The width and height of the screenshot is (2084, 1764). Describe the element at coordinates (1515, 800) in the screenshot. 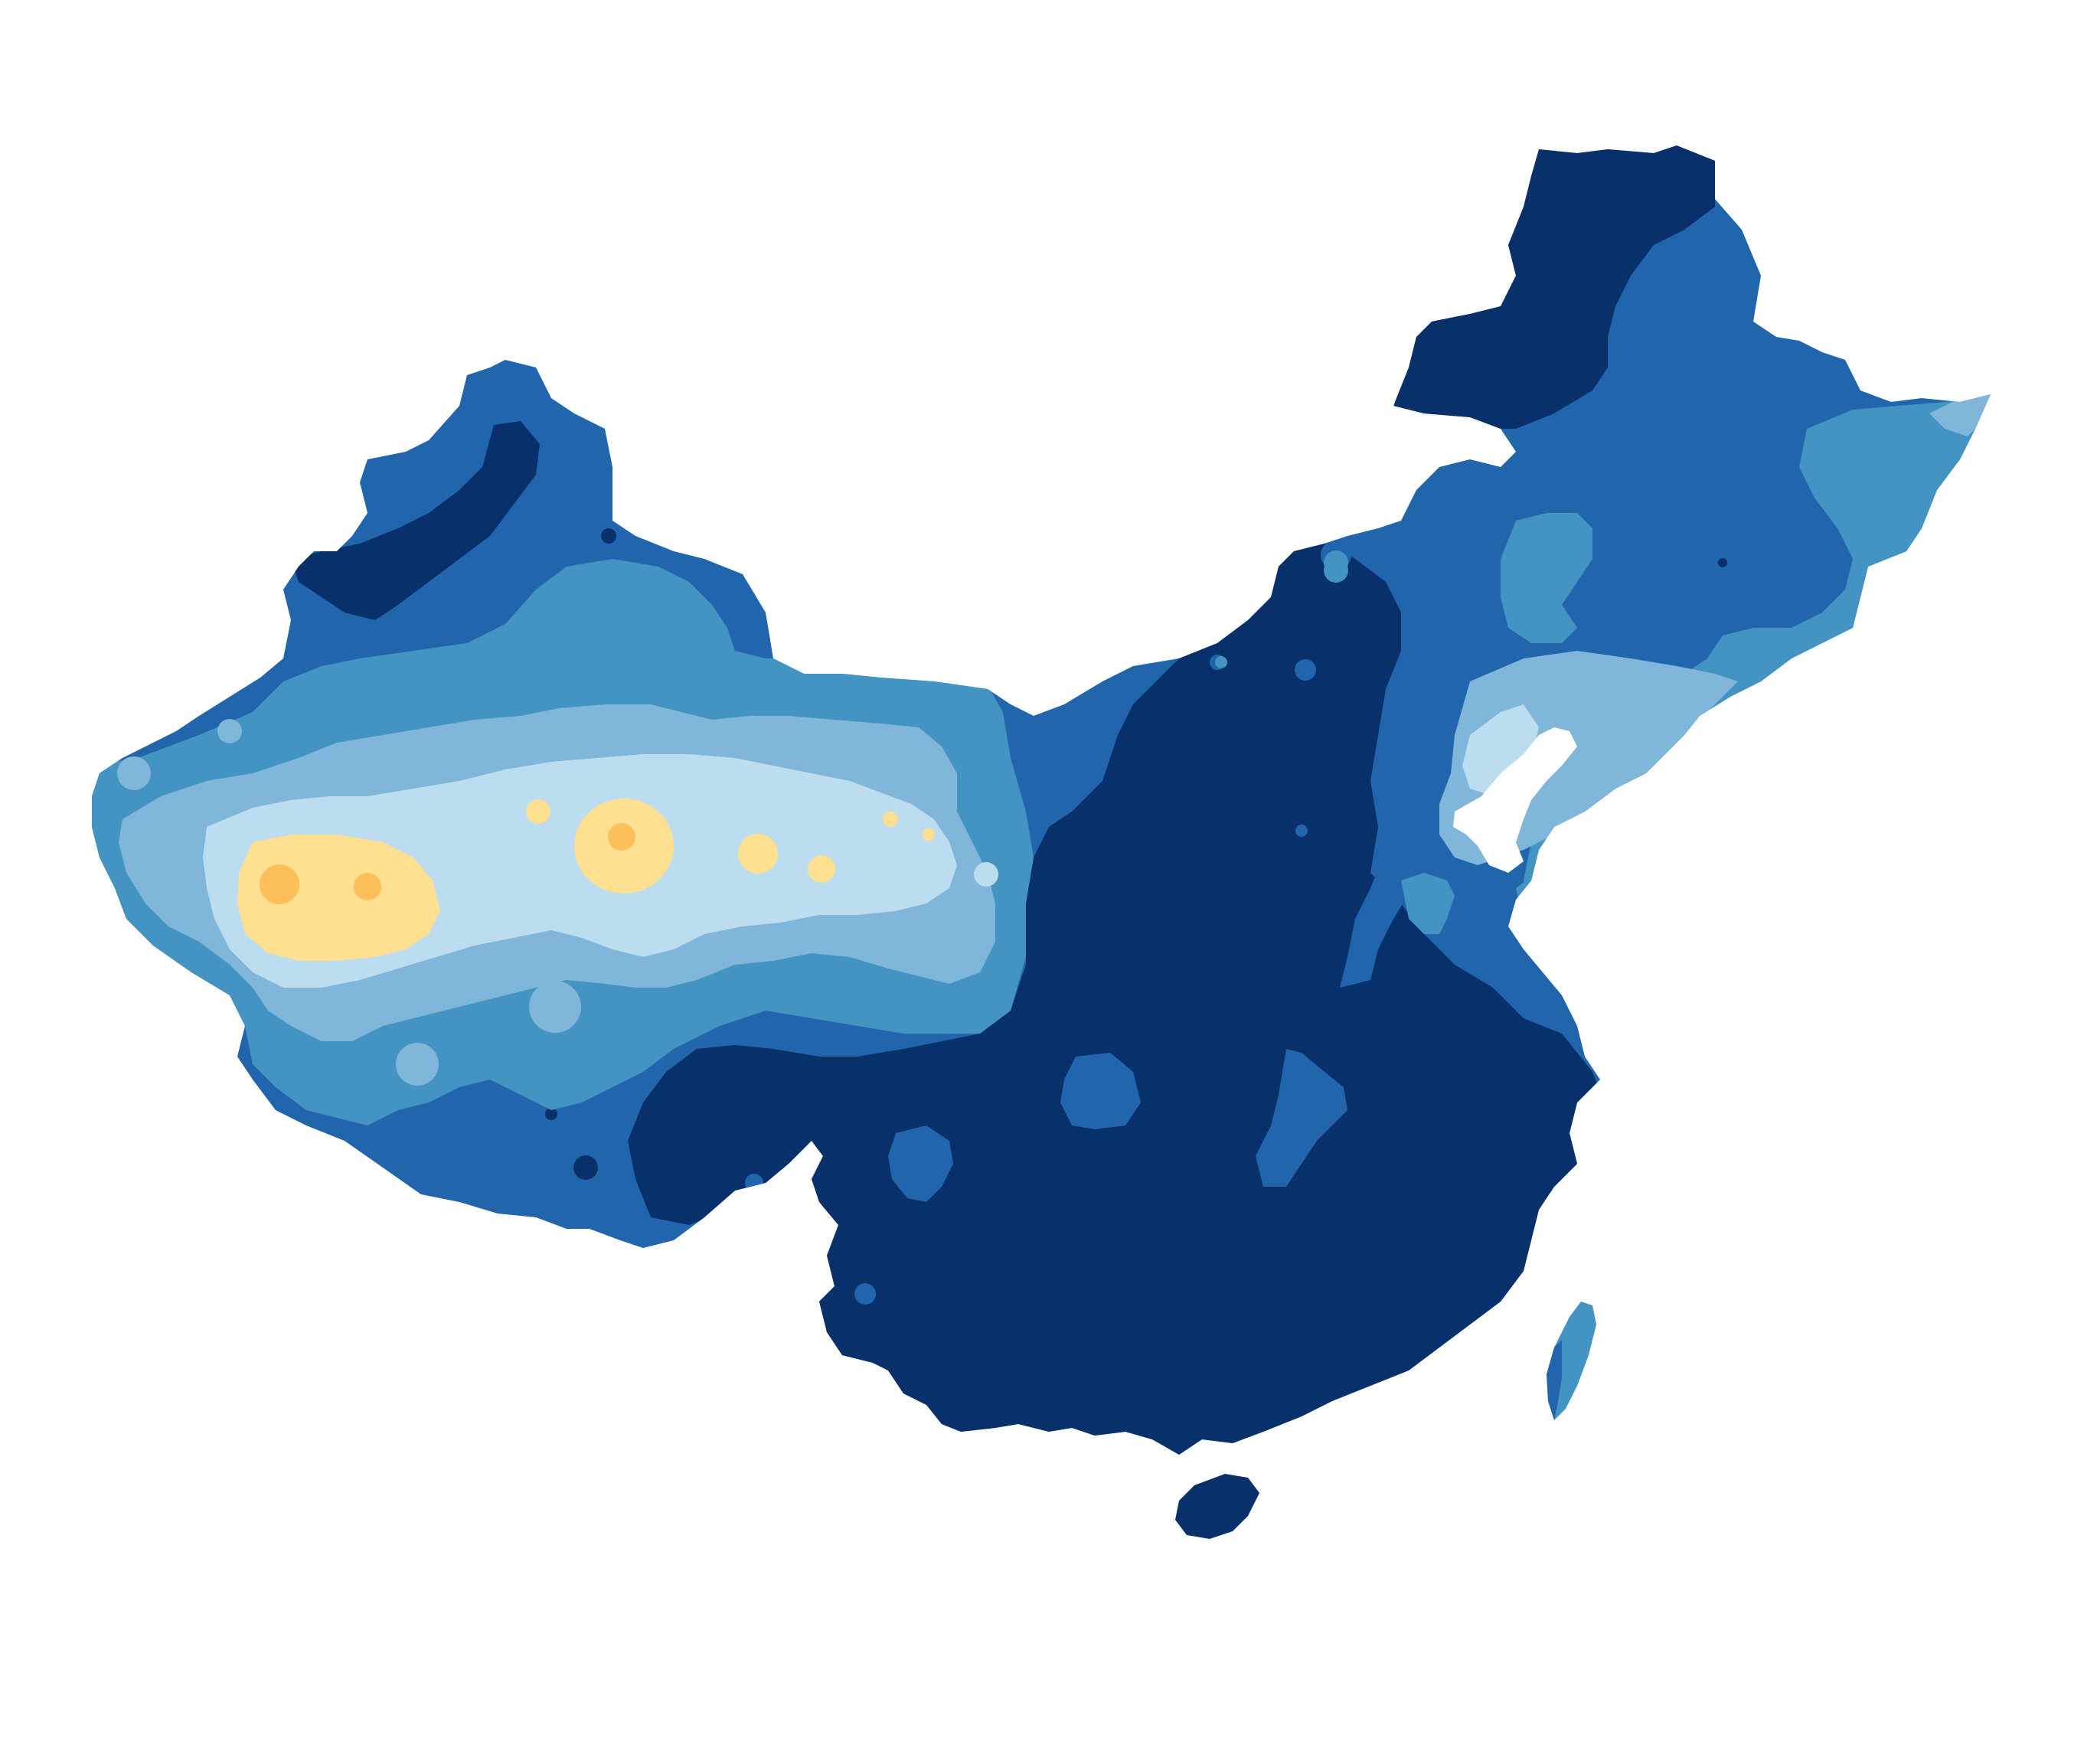

I see `bohai-sea` at that location.